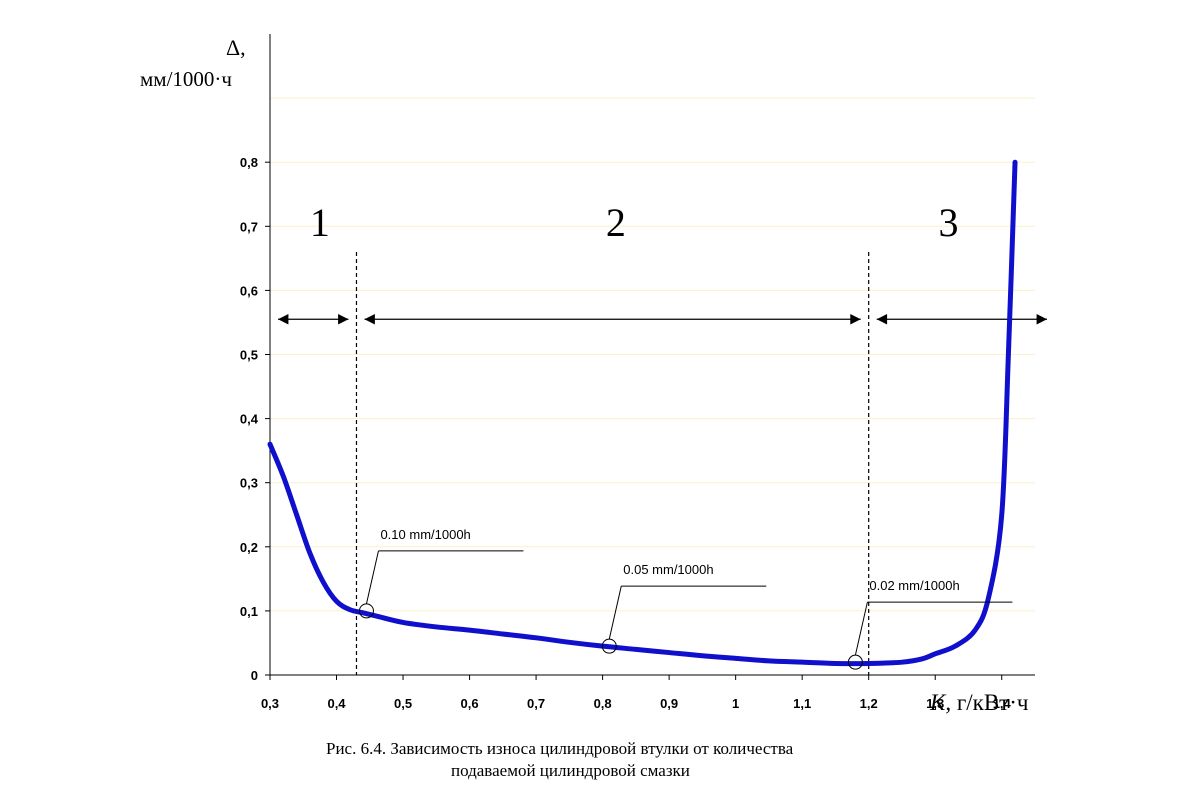 The height and width of the screenshot is (794, 1200). What do you see at coordinates (914, 585) in the screenshot?
I see `annotation-label: 0.02 mm/1000h` at bounding box center [914, 585].